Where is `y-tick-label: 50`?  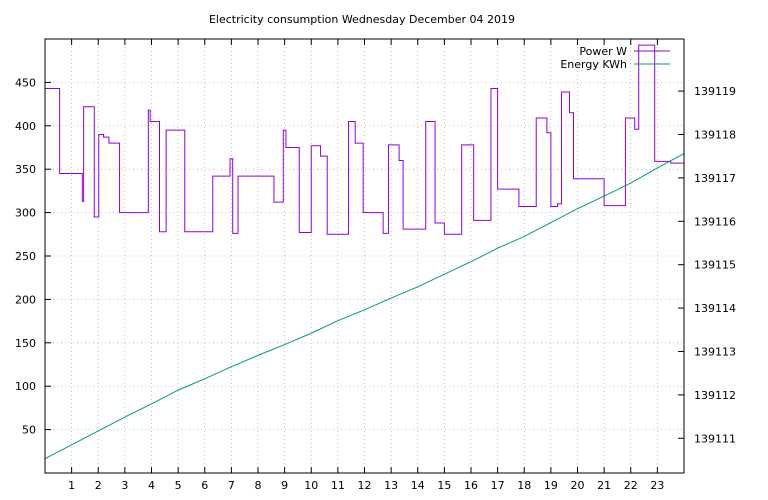
y-tick-label: 50 is located at coordinates (29, 430).